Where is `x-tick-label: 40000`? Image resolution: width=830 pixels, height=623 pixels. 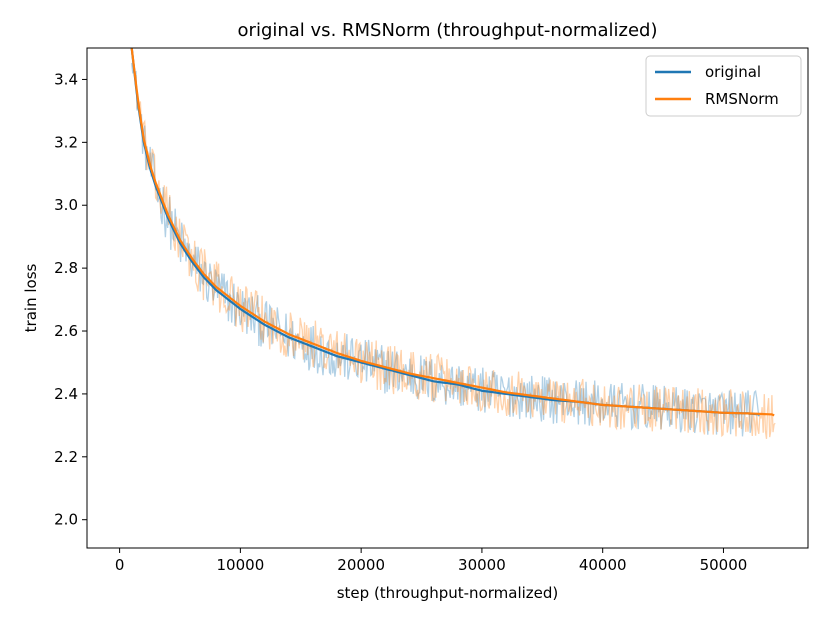 x-tick-label: 40000 is located at coordinates (603, 565).